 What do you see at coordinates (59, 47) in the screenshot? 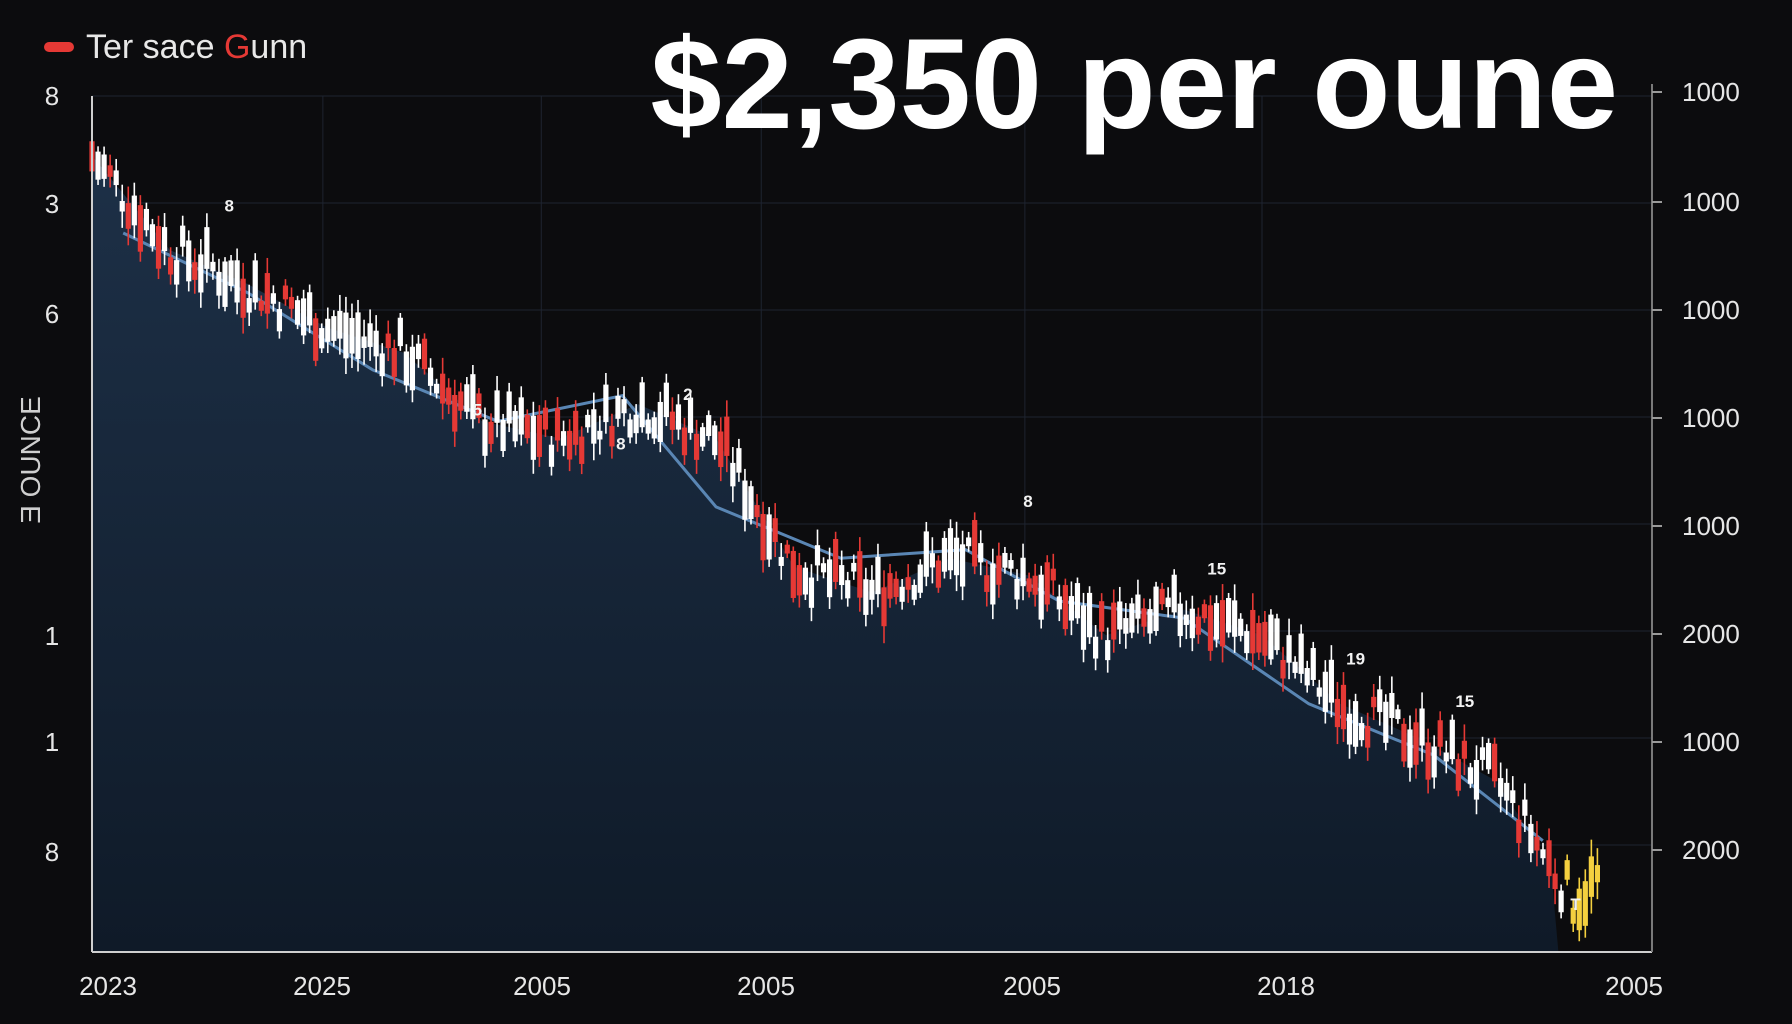
I see `legend-marker` at bounding box center [59, 47].